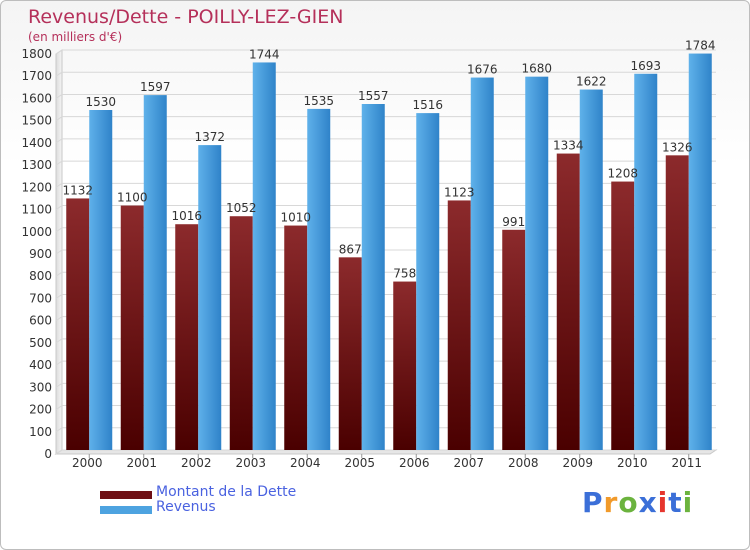  What do you see at coordinates (482, 70) in the screenshot?
I see `data-label-revenus: 1676` at bounding box center [482, 70].